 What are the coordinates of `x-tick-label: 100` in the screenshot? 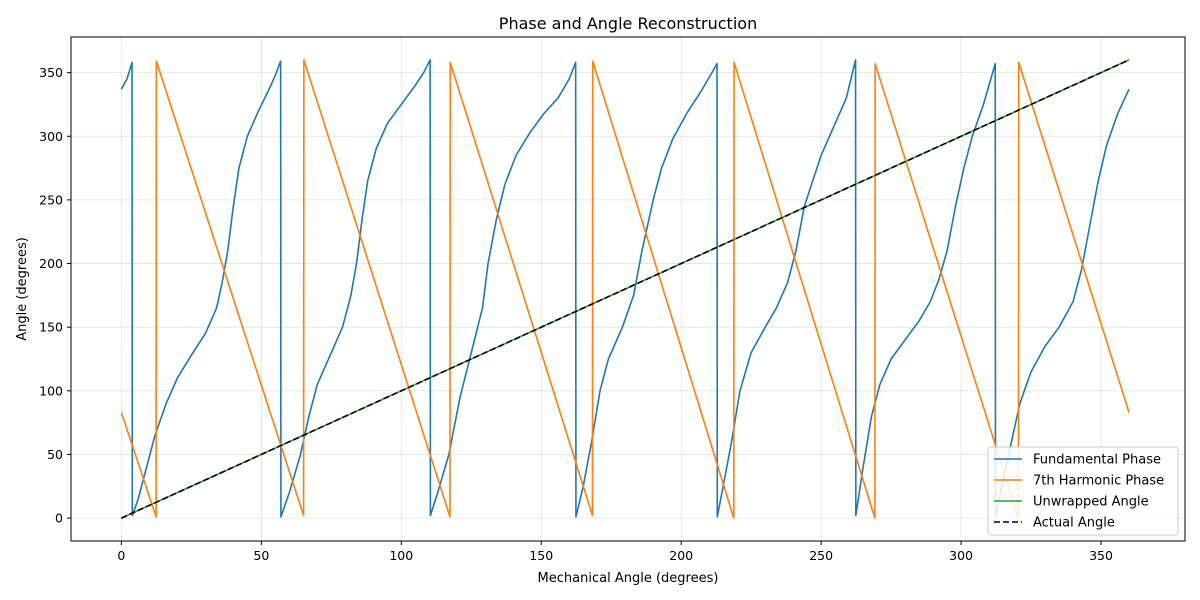 It's located at (401, 555).